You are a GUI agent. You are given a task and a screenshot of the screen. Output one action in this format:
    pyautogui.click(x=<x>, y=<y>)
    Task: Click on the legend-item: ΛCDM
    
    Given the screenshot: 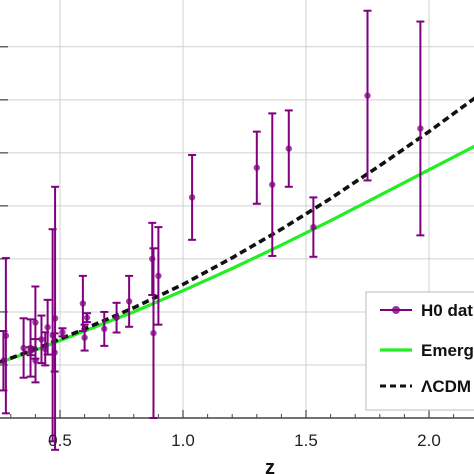 What is the action you would take?
    pyautogui.click(x=425, y=386)
    